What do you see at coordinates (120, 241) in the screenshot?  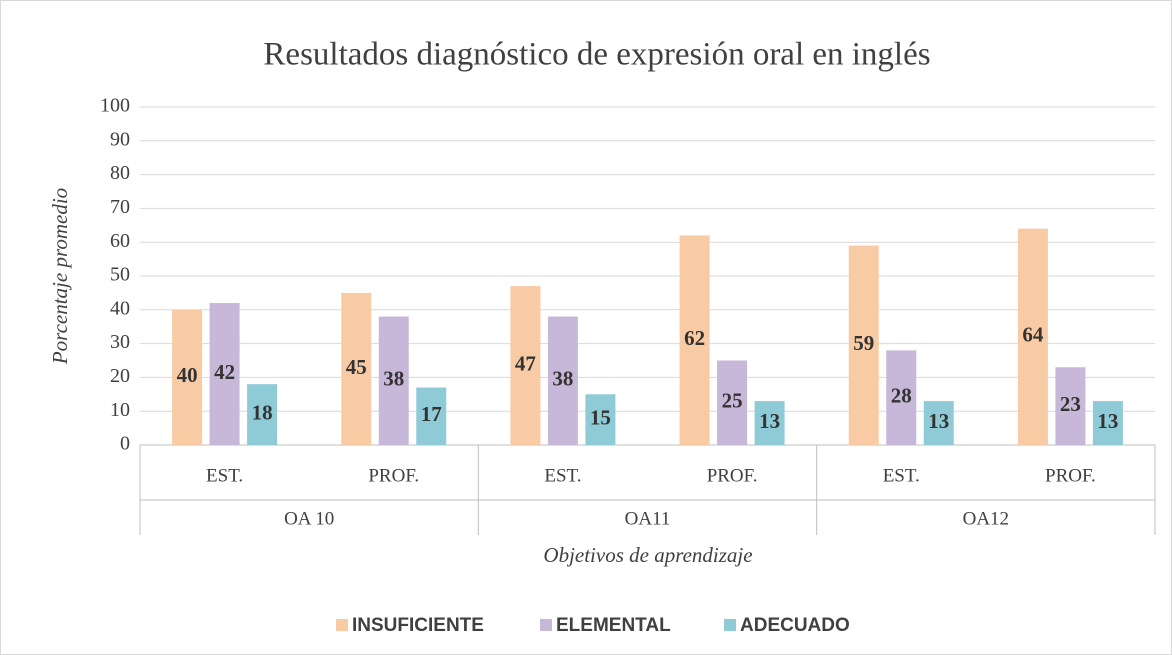 I see `y-tick-label: 60` at bounding box center [120, 241].